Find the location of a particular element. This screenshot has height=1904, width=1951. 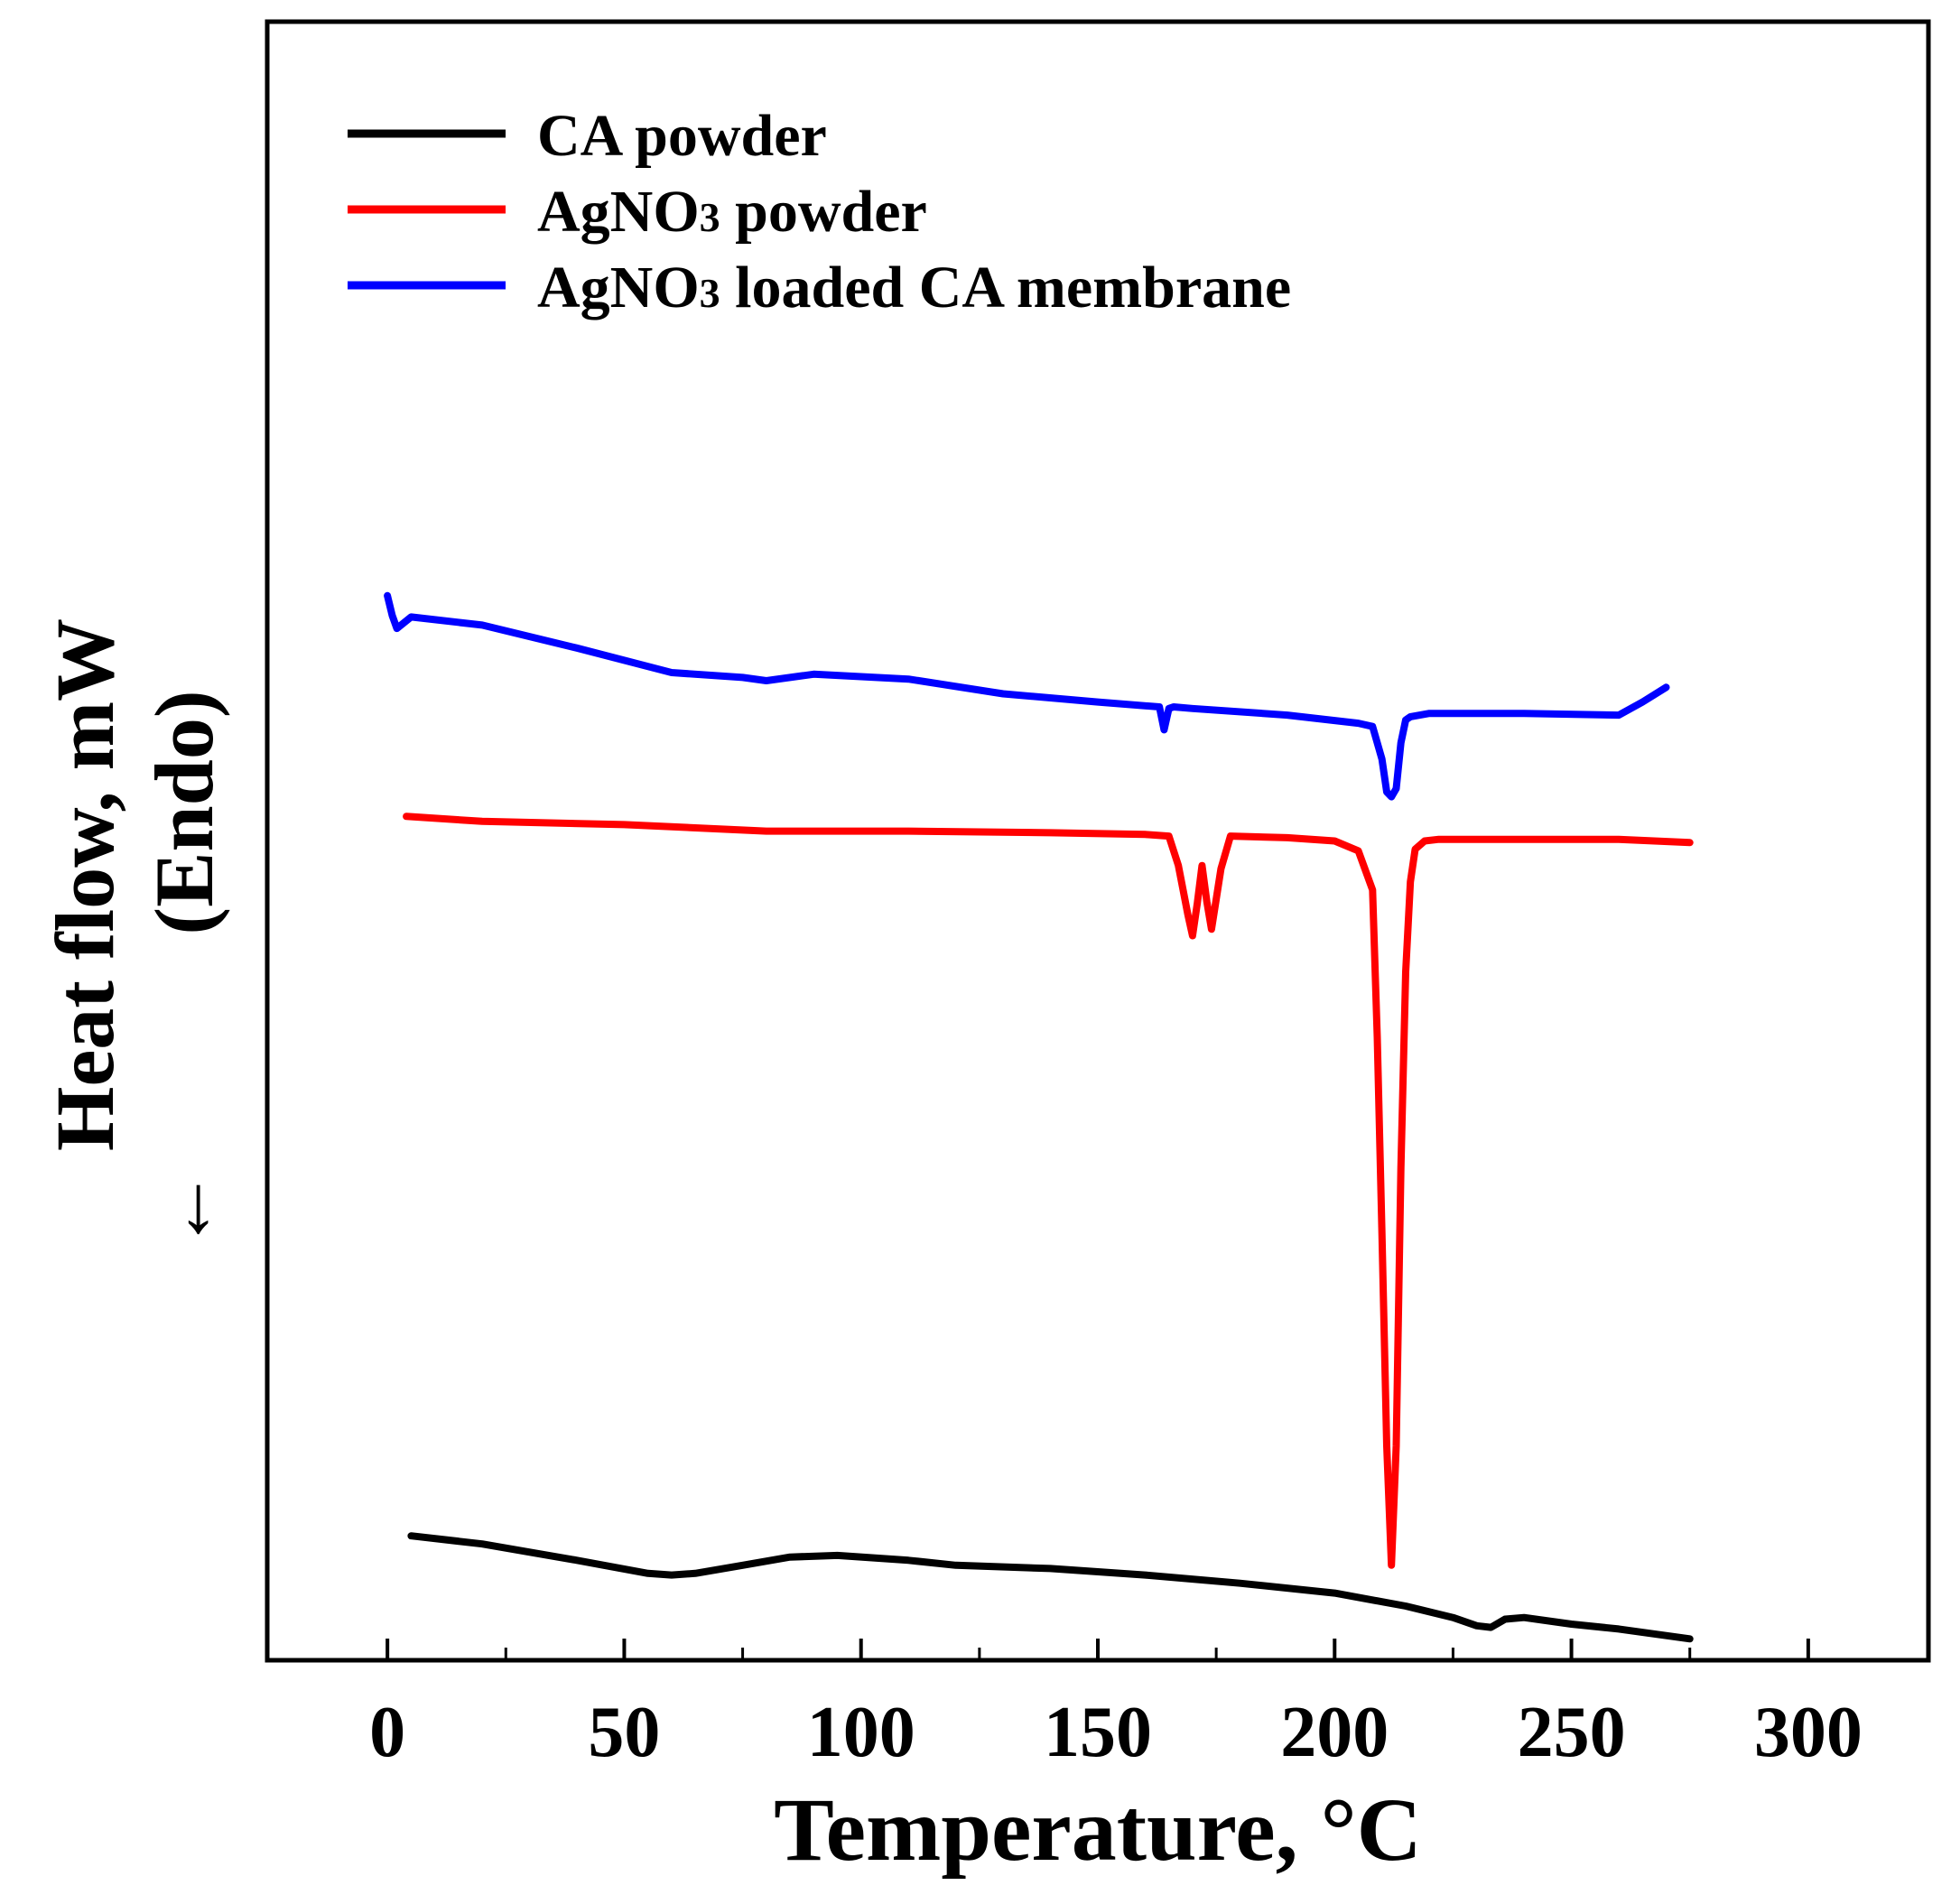

x-axis-title: Temperature, °C is located at coordinates (1098, 1829).